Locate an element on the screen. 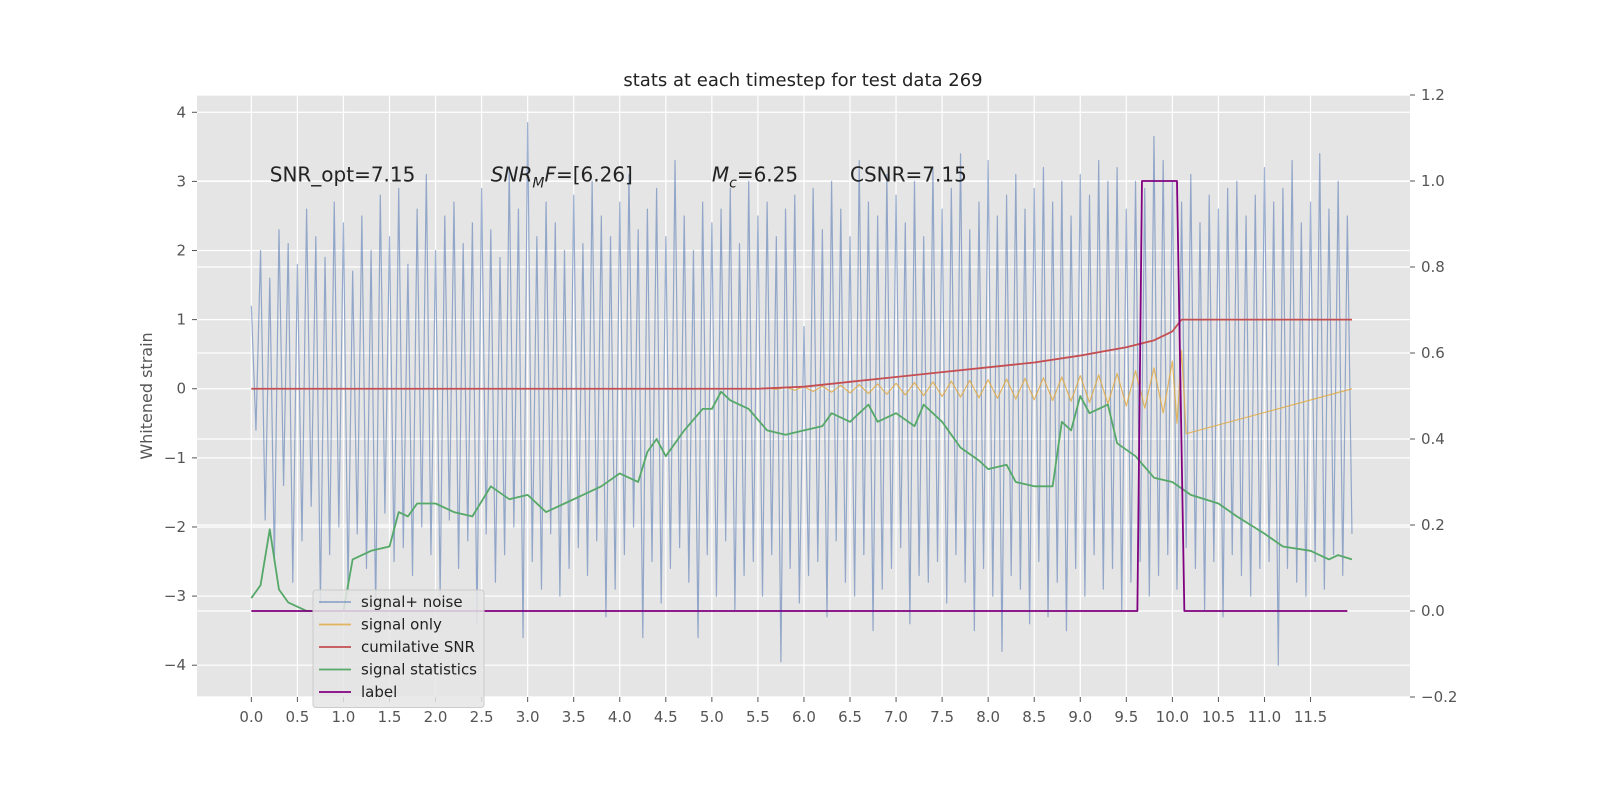  x-tick-label: 5.0 is located at coordinates (712, 717).